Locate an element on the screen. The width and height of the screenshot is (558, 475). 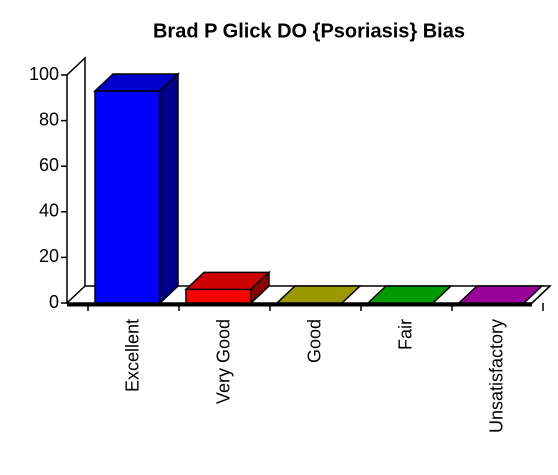
x-tick-label: Very Good is located at coordinates (223, 361).